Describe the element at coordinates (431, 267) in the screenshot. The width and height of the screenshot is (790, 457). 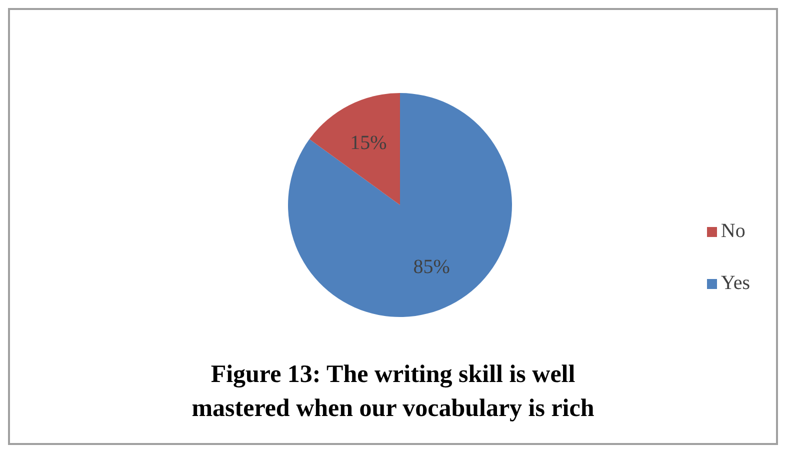
I see `data-label: 85%` at that location.